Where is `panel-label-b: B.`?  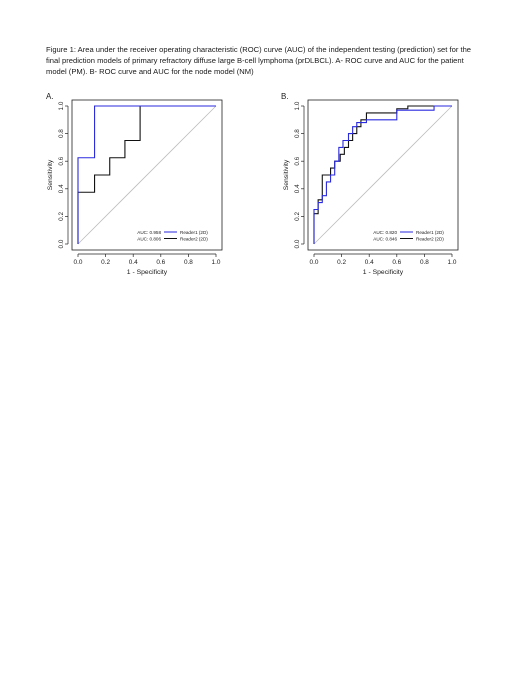
panel-label-b: B. is located at coordinates (285, 96).